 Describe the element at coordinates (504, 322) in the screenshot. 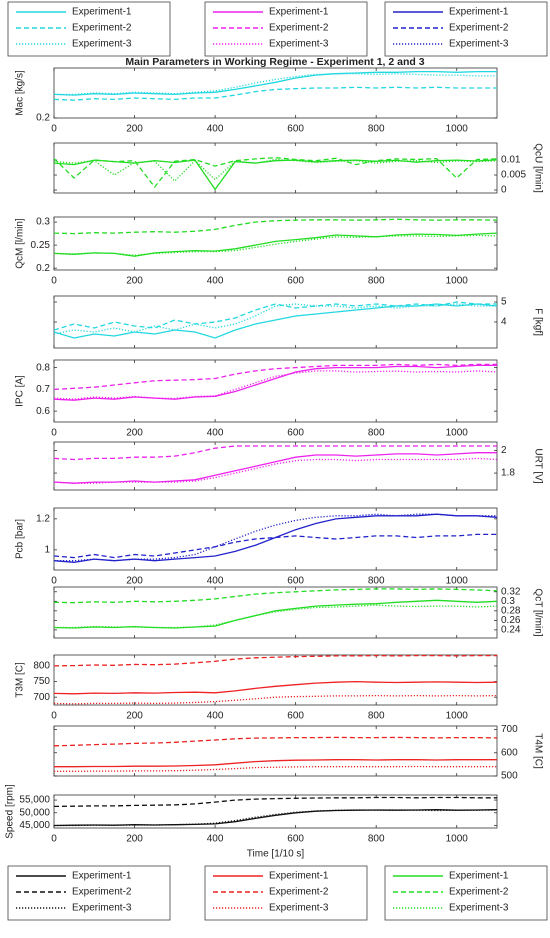

I see `y-tick-label: 4` at that location.